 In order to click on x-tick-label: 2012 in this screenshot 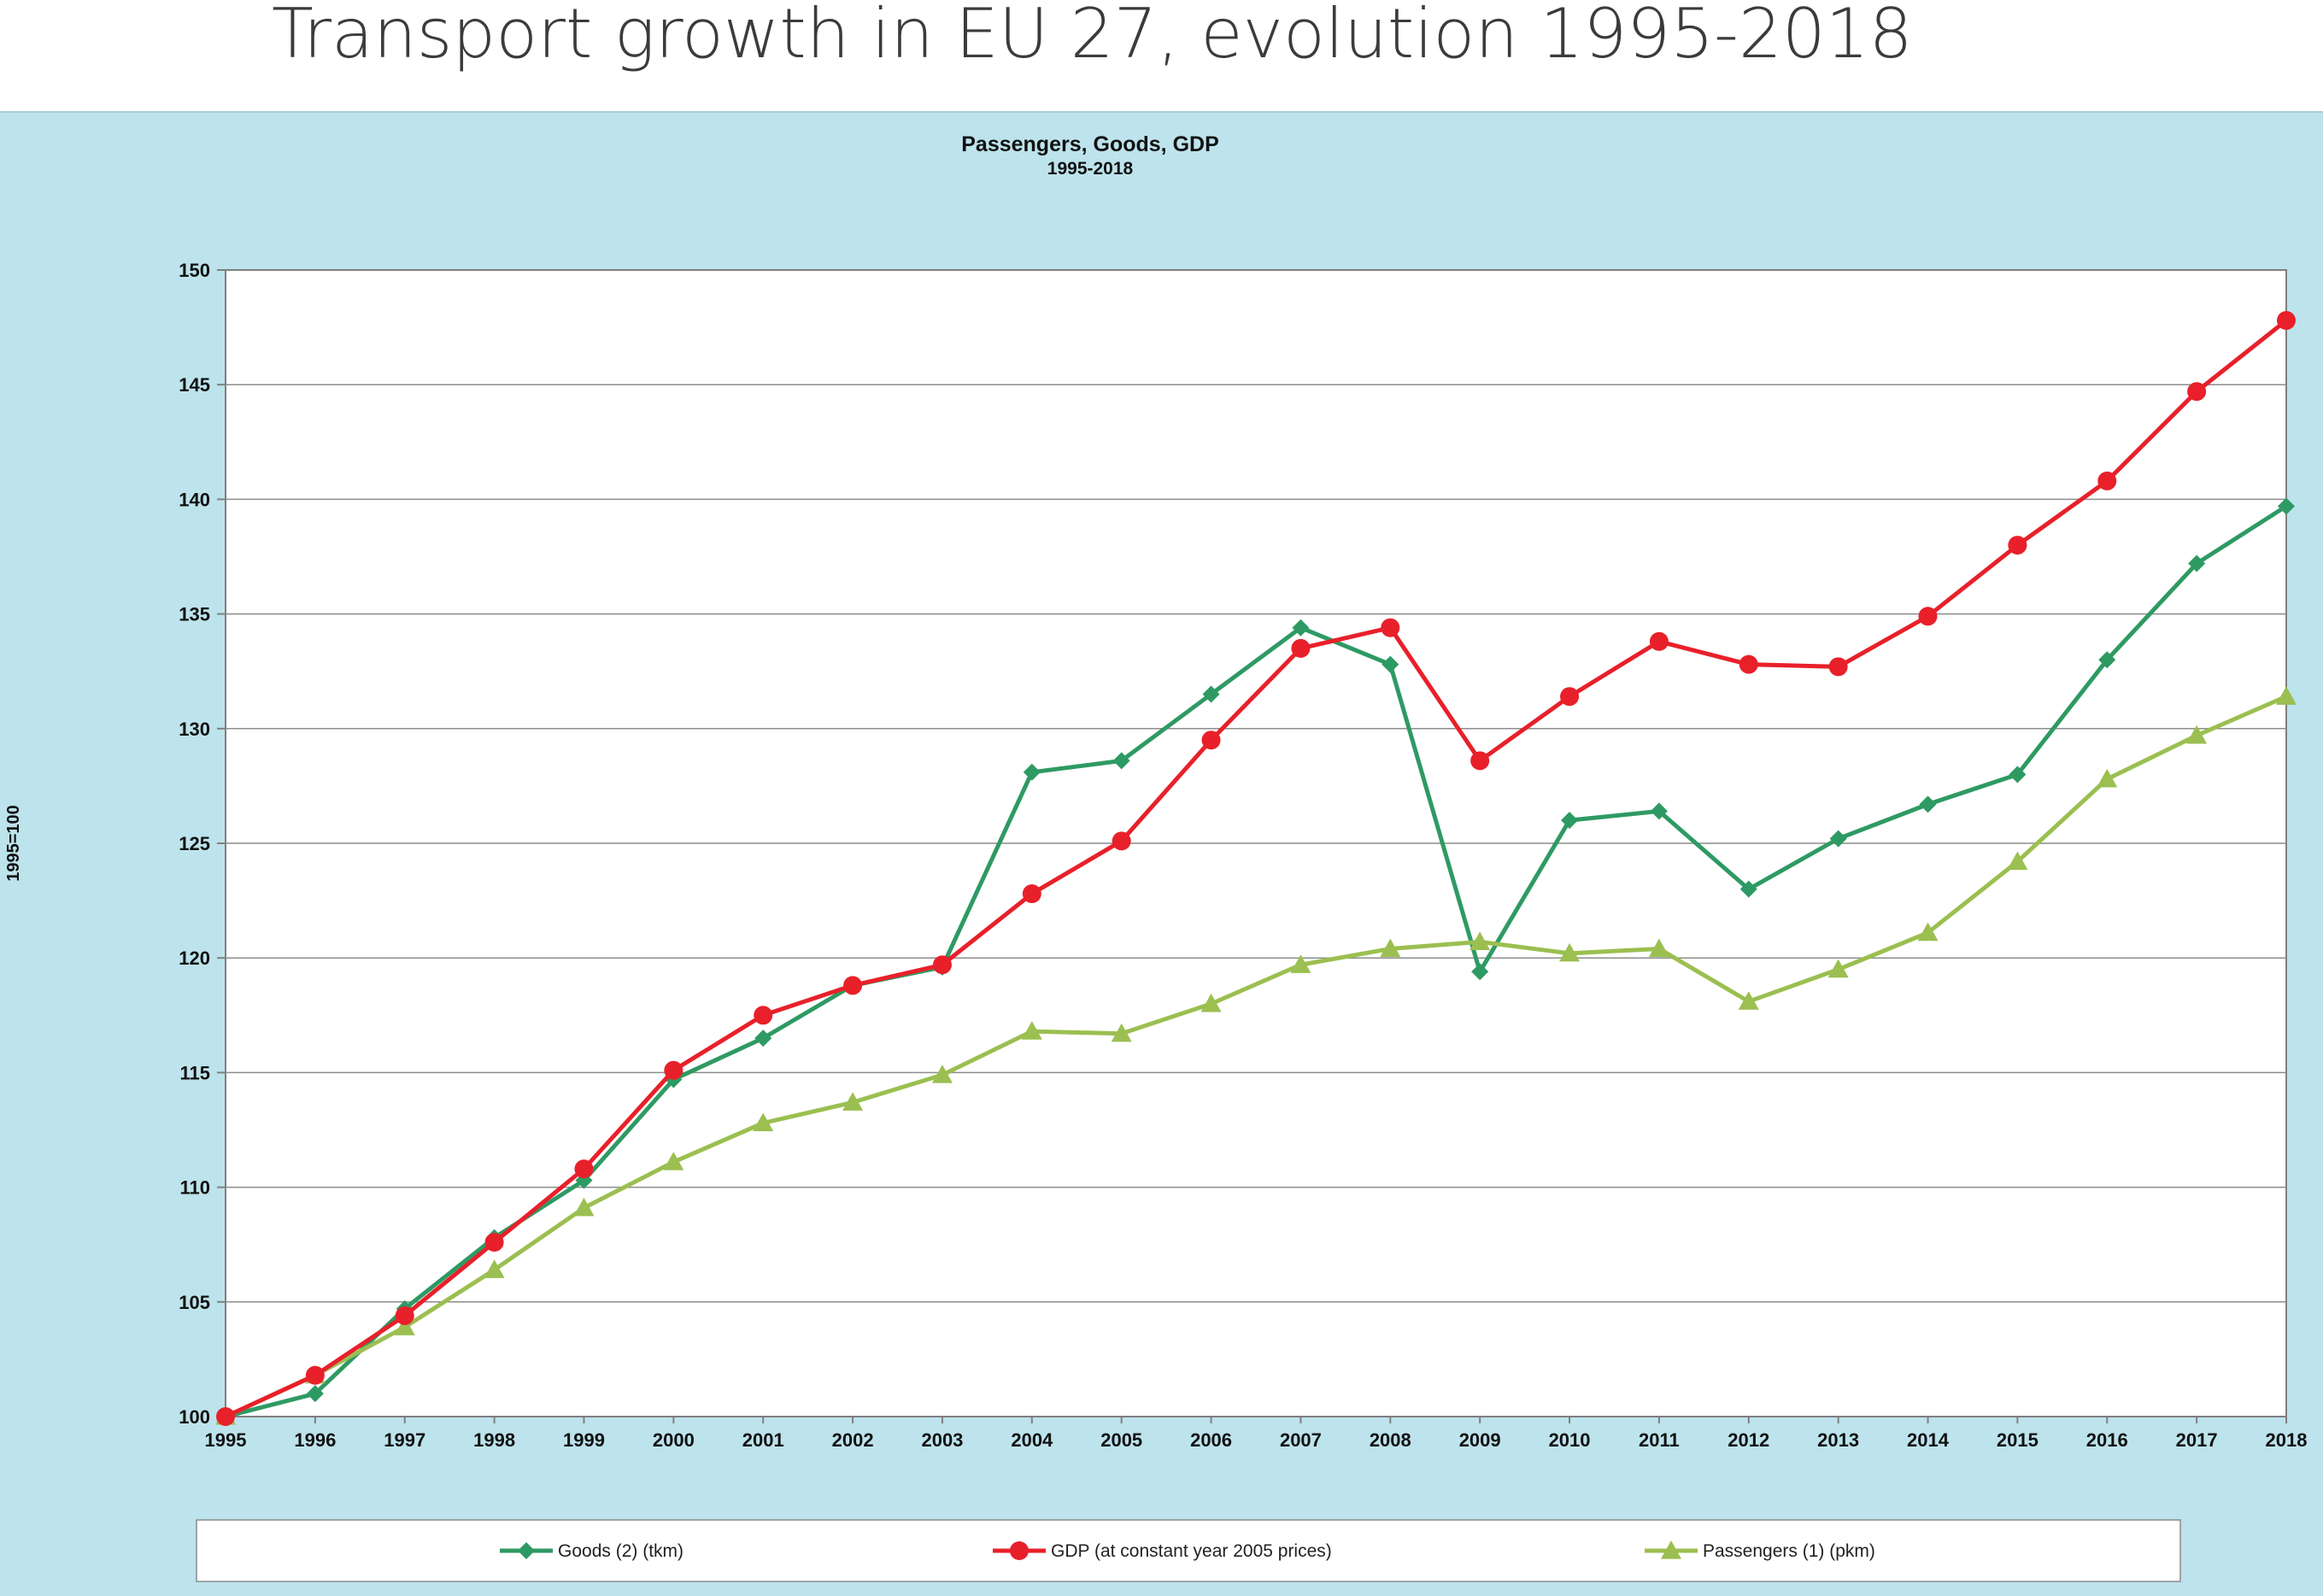, I will do `click(1749, 1440)`.